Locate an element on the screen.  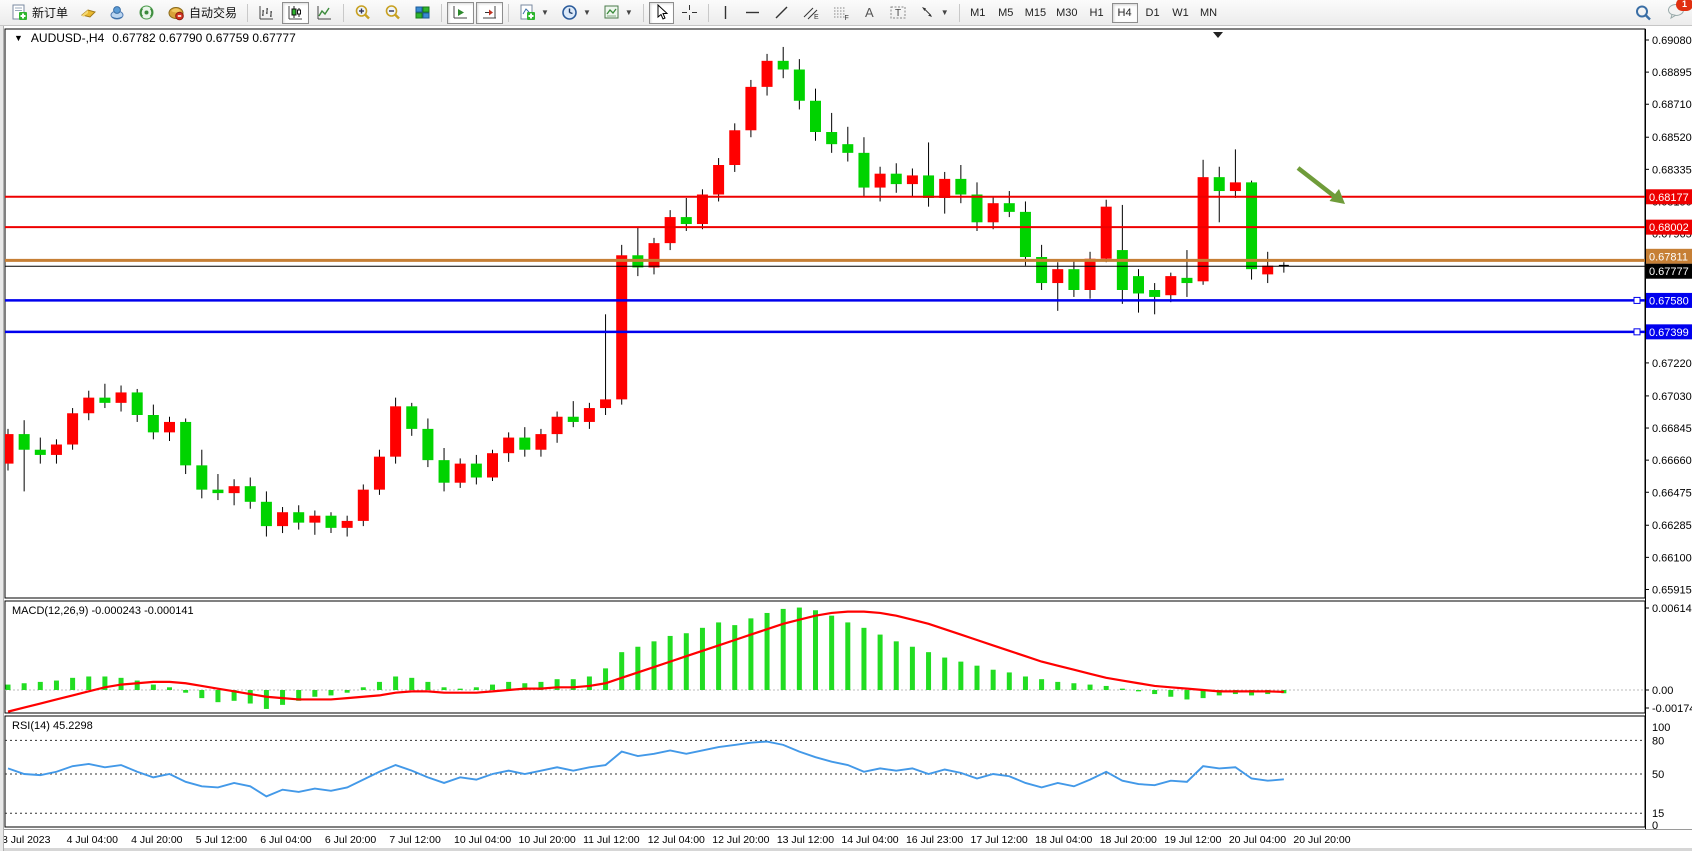
arrow-objects-button: ▼ is located at coordinates (934, 13).